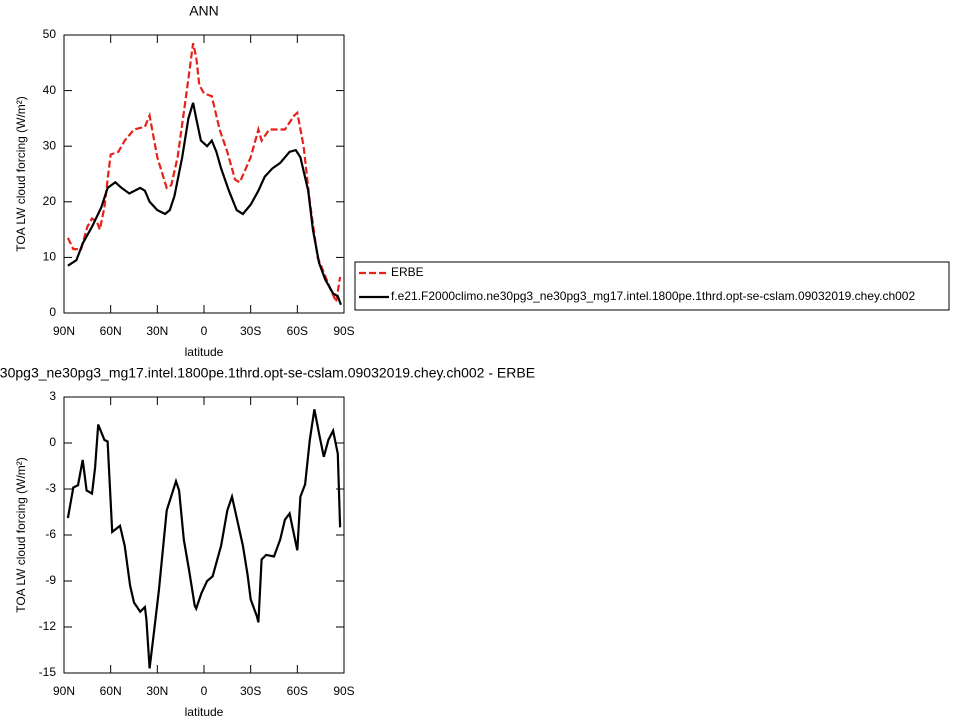  Describe the element at coordinates (48, 672) in the screenshot. I see `y-tick-label: -15` at that location.